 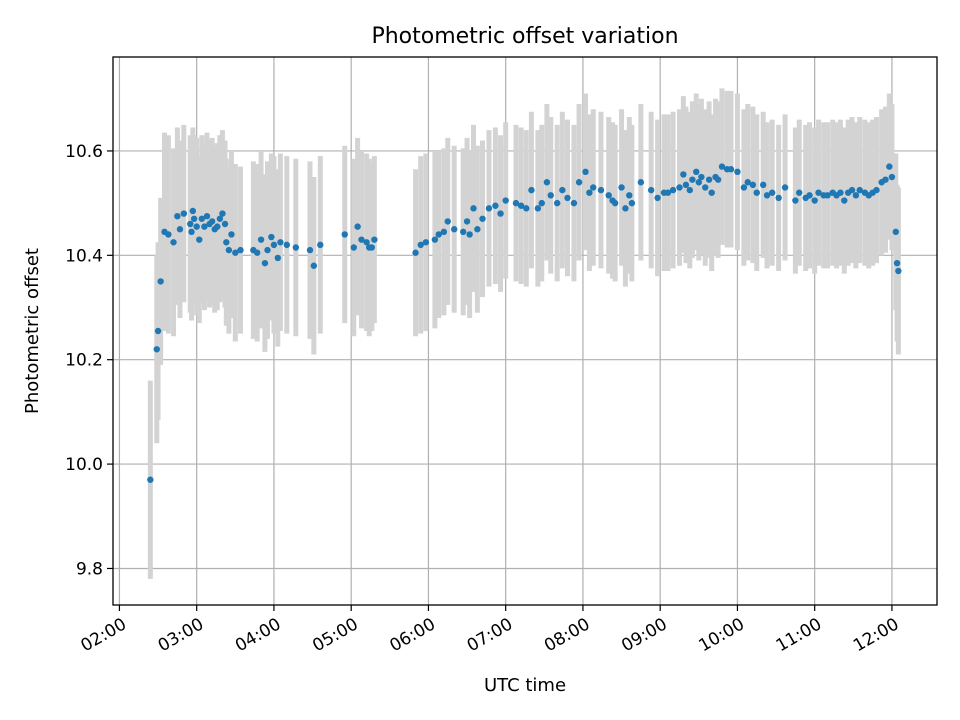 I want to click on y-tick-label: 9.8, so click(x=89, y=569).